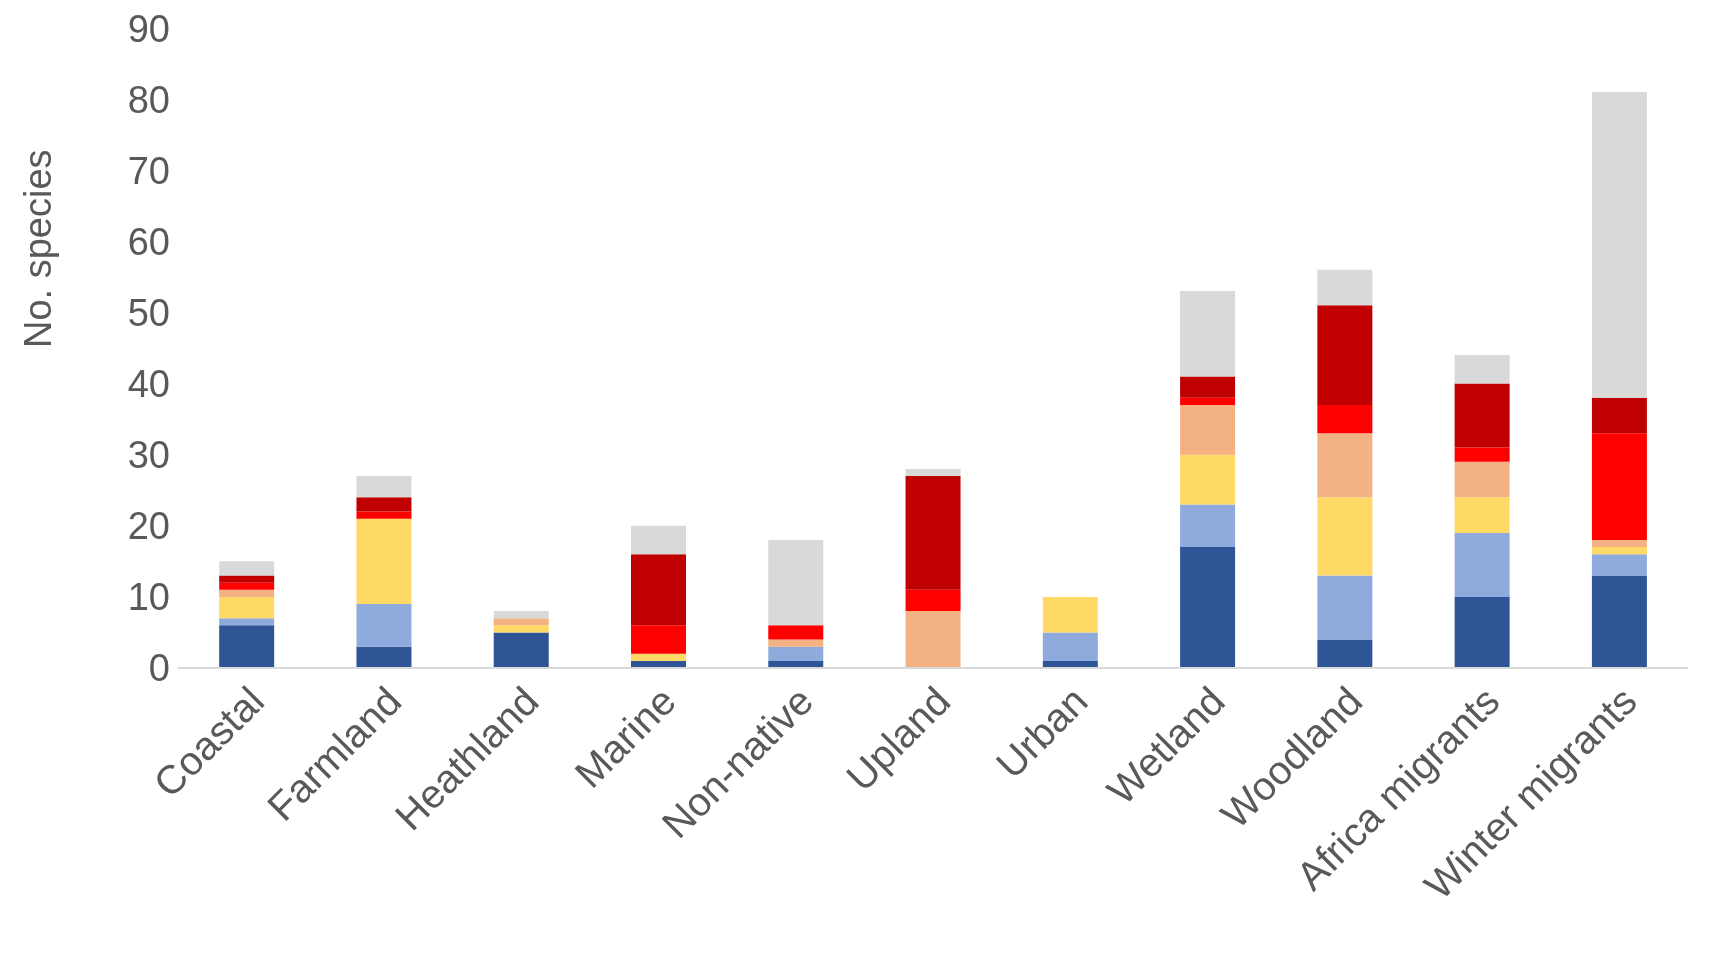  Describe the element at coordinates (148, 597) in the screenshot. I see `y-tick-label: 10` at that location.